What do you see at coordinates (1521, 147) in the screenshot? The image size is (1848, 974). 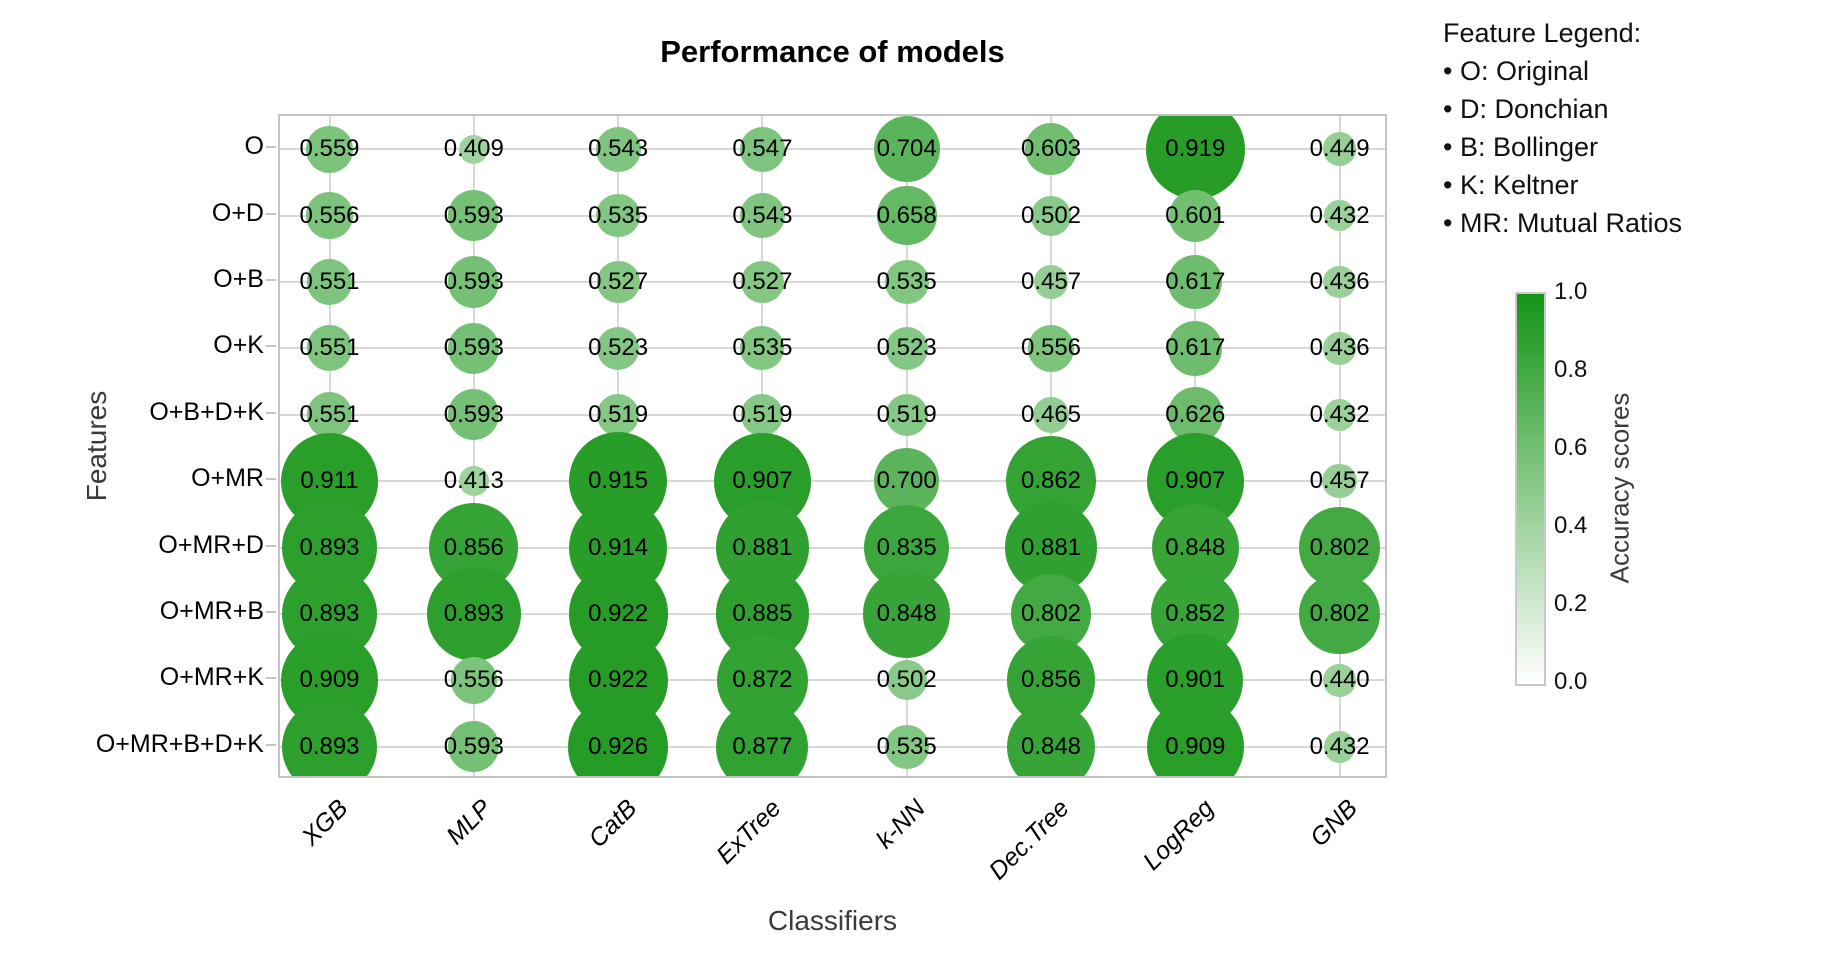 I see `legend-item: • B: Bollinger` at bounding box center [1521, 147].